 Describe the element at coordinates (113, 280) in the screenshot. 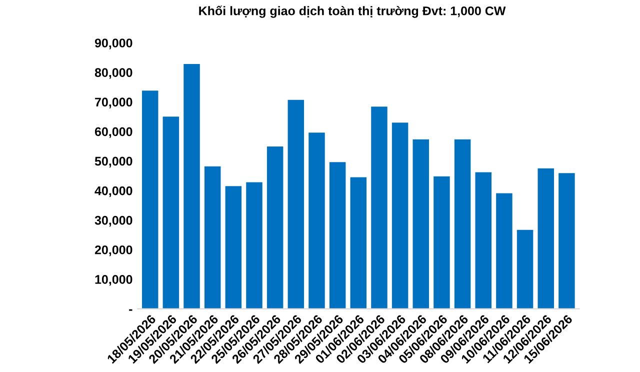

I see `y-tick-label: 10,000` at that location.